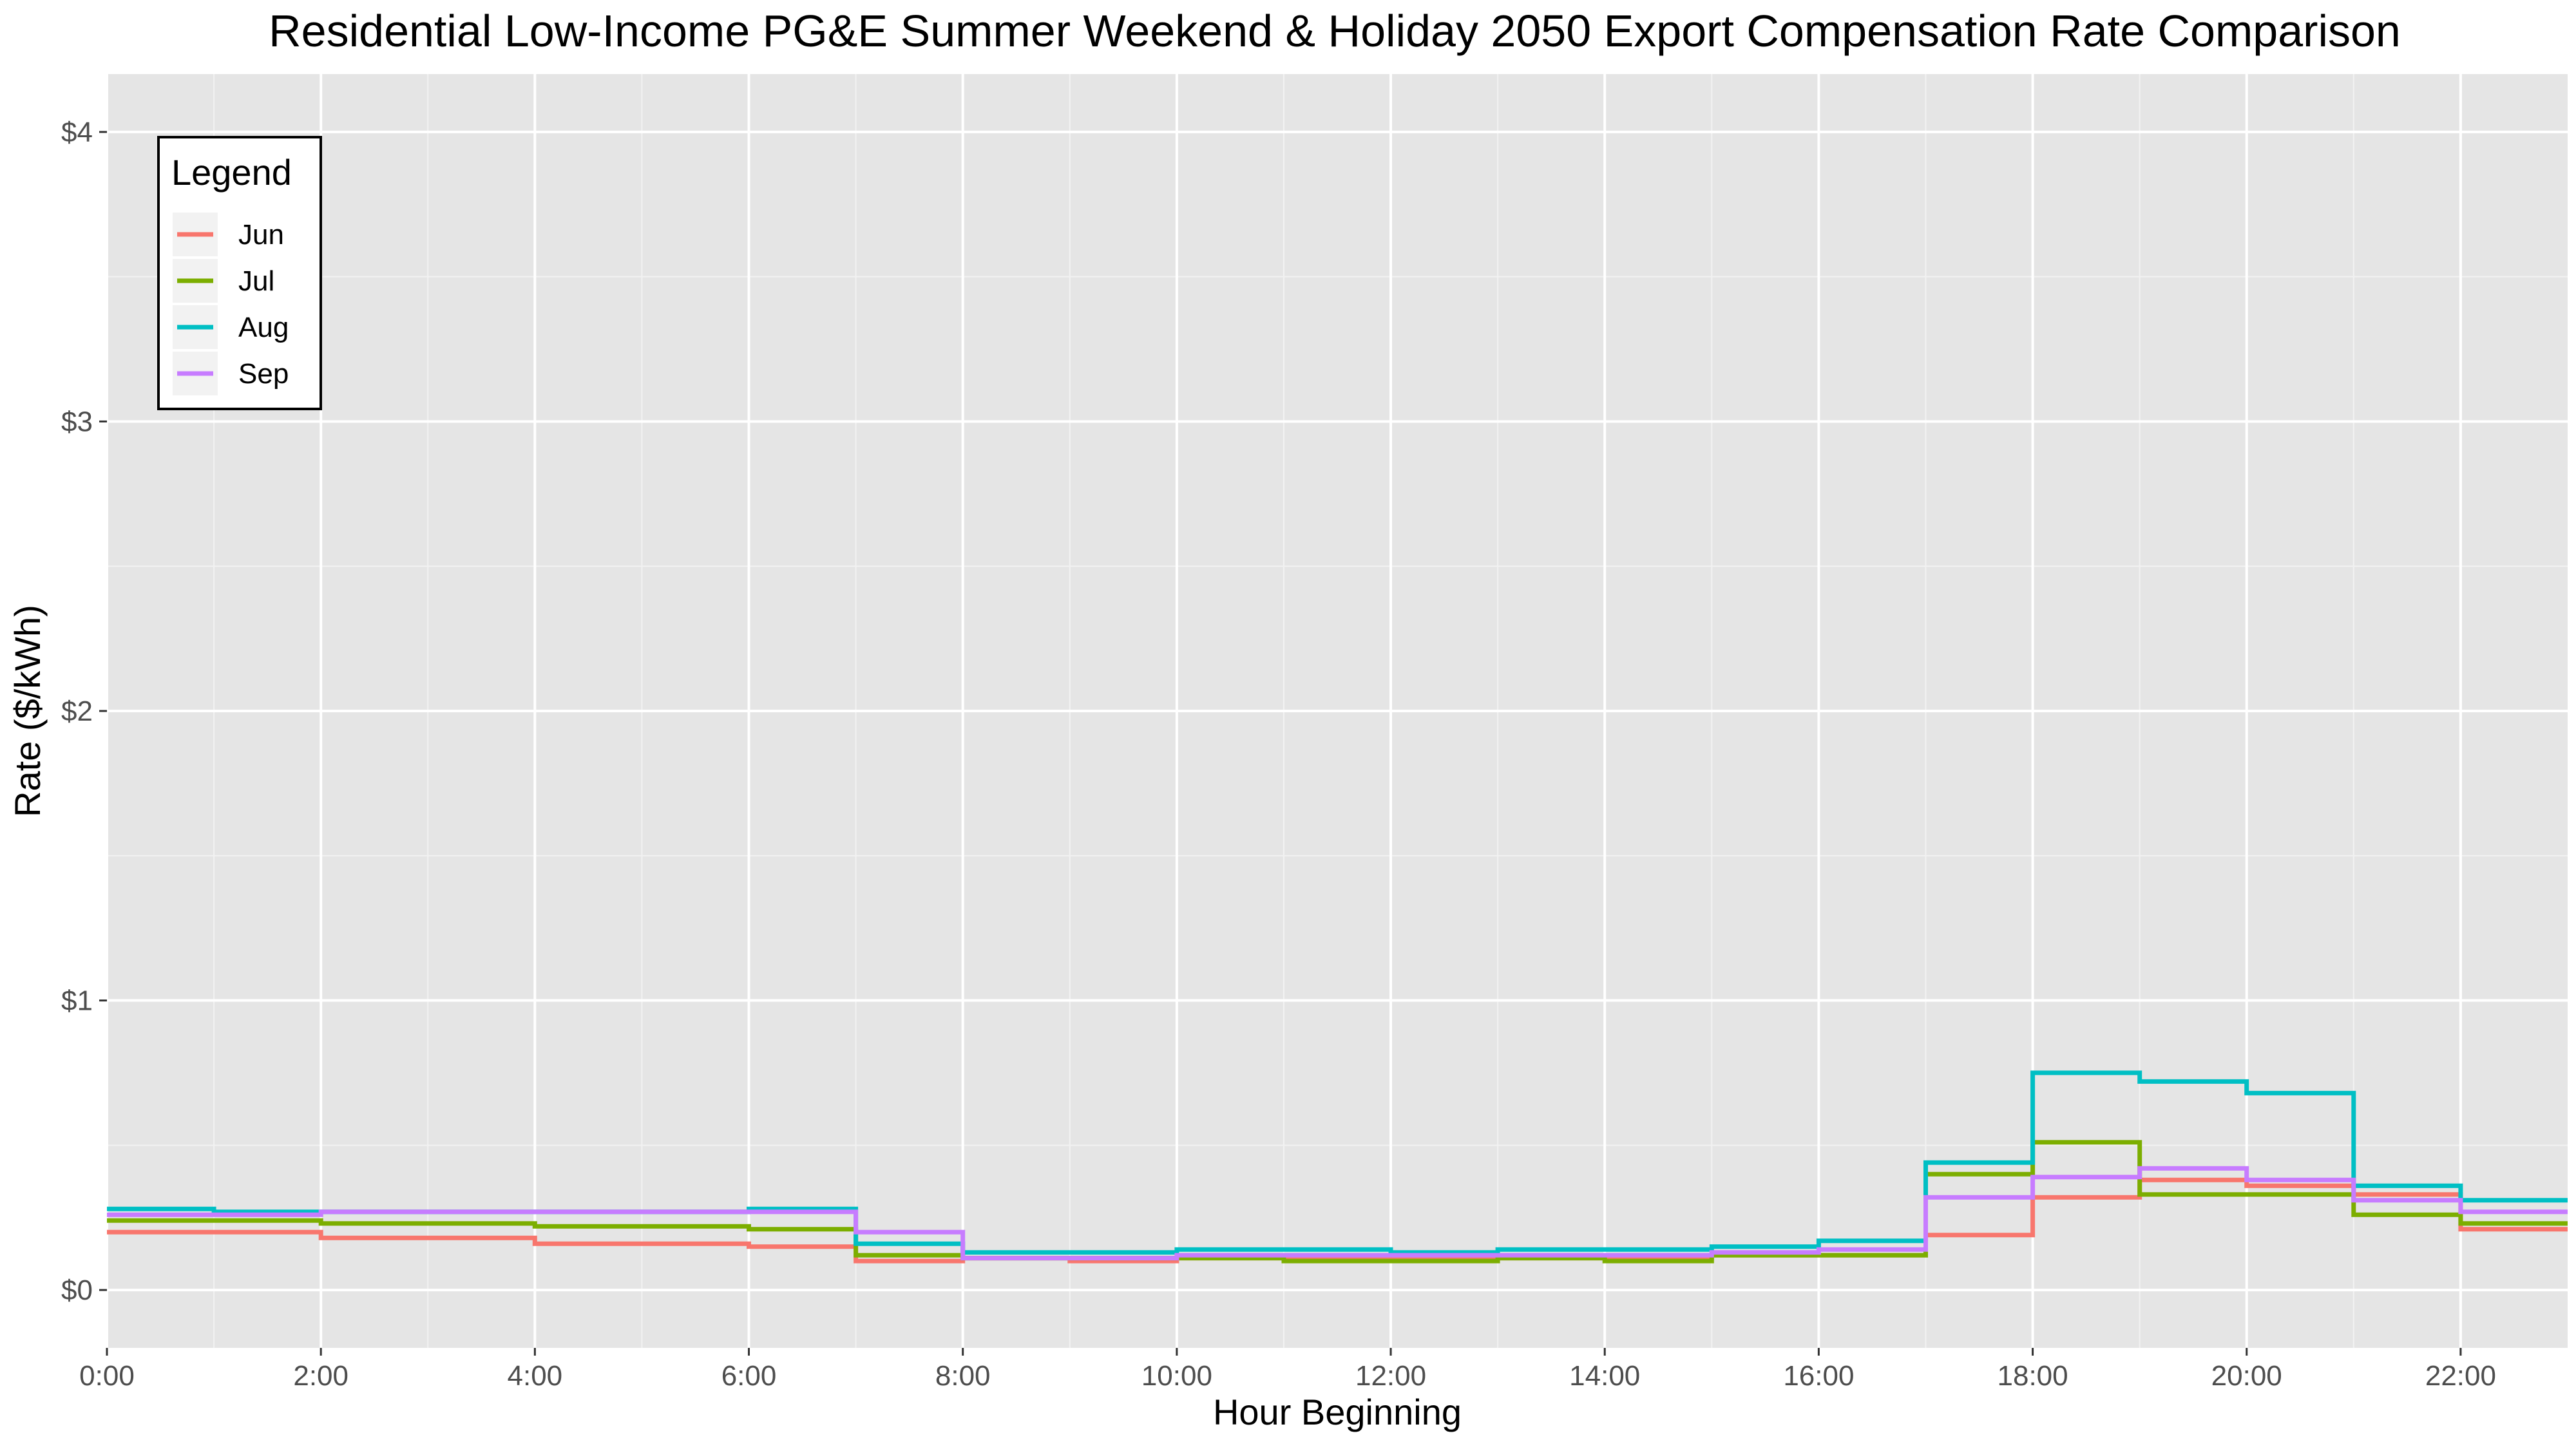 Image resolution: width=2576 pixels, height=1449 pixels. I want to click on x-tick-label: 0:00, so click(107, 1376).